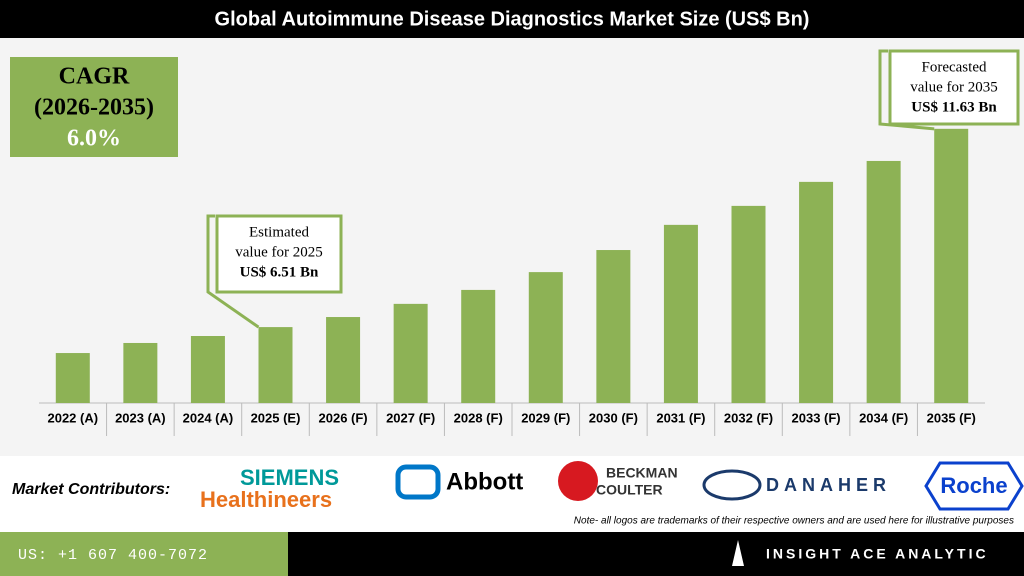 This screenshot has width=1024, height=576. Describe the element at coordinates (951, 417) in the screenshot. I see `x-tick-label: 2035 (F)` at that location.